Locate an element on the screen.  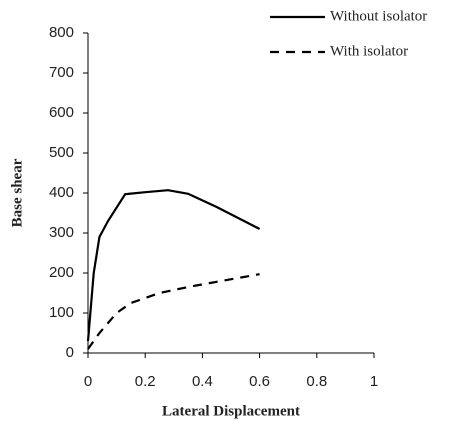
x-tick-label: 0 is located at coordinates (88, 381).